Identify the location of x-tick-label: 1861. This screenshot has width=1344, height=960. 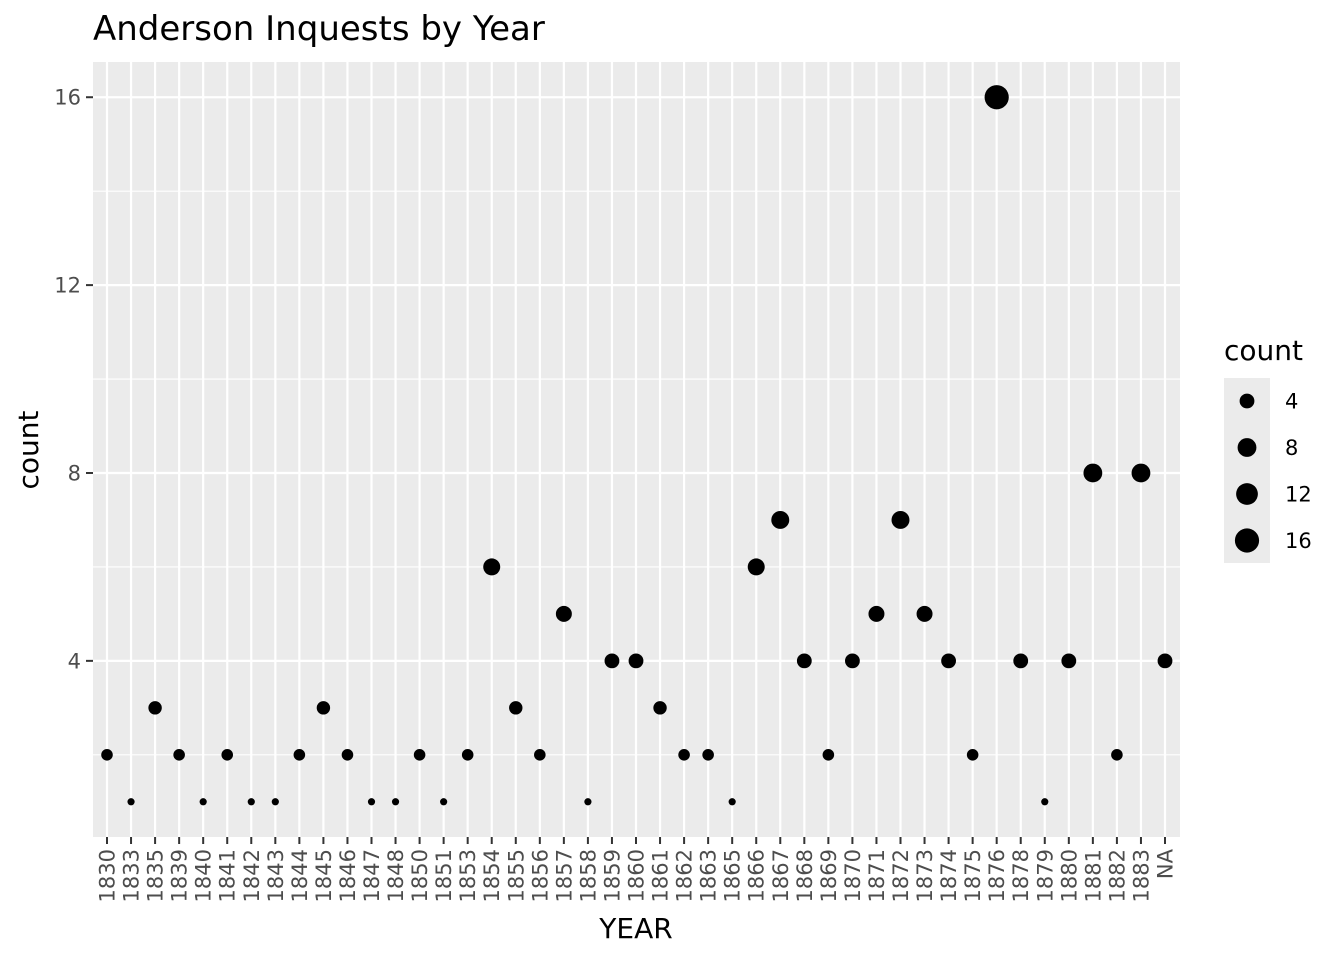
(661, 875).